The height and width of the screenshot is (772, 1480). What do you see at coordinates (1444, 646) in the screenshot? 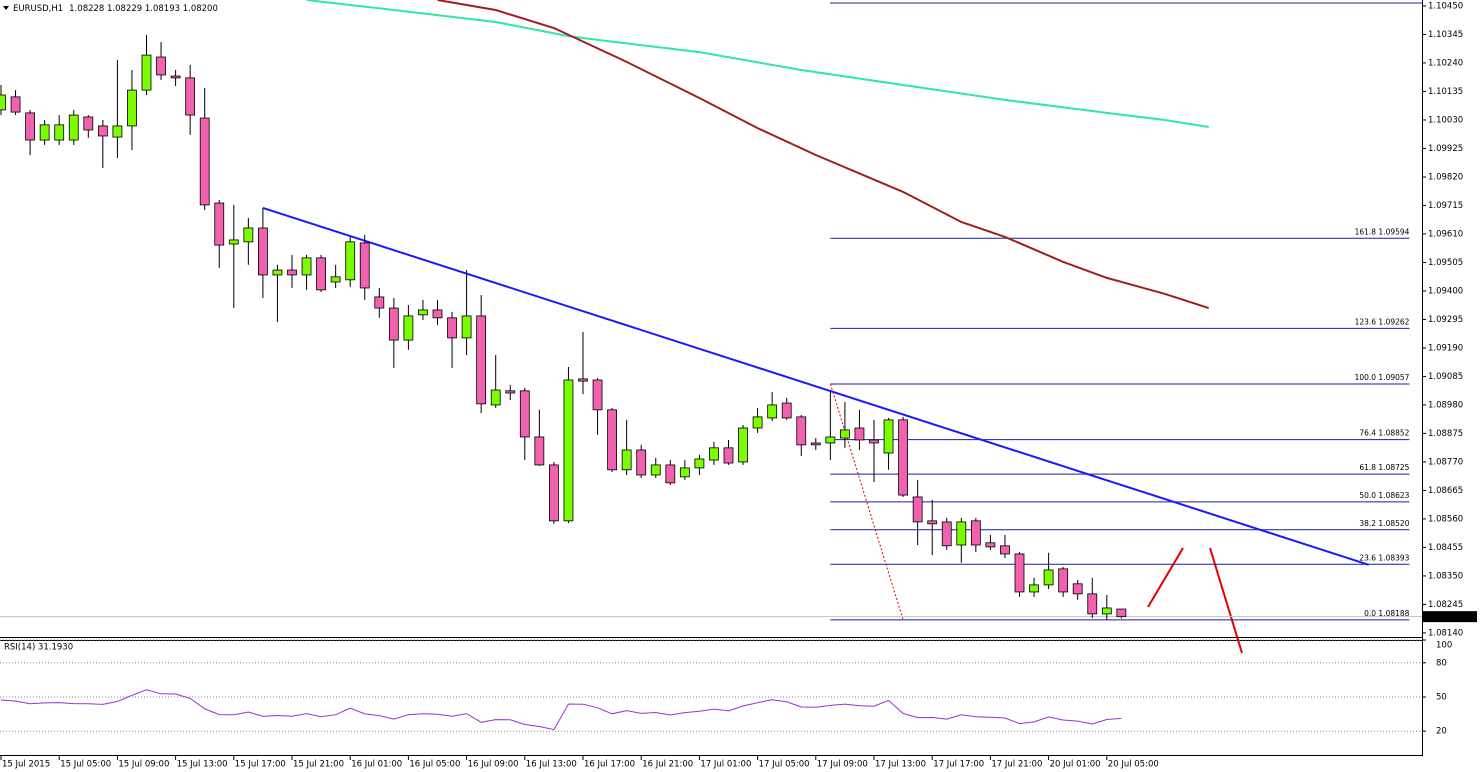
I see `y-tick-label: 100` at bounding box center [1444, 646].